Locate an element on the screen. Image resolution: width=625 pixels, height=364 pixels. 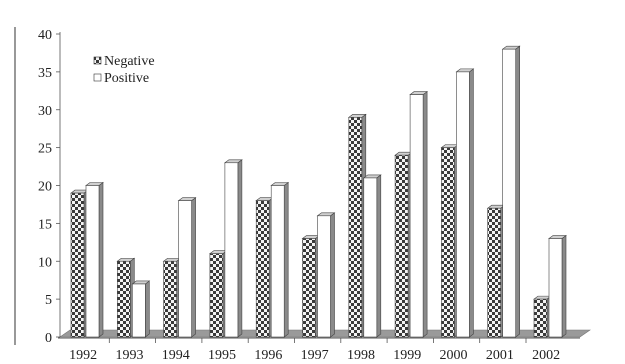
legend-label-positive: Positive is located at coordinates (126, 78).